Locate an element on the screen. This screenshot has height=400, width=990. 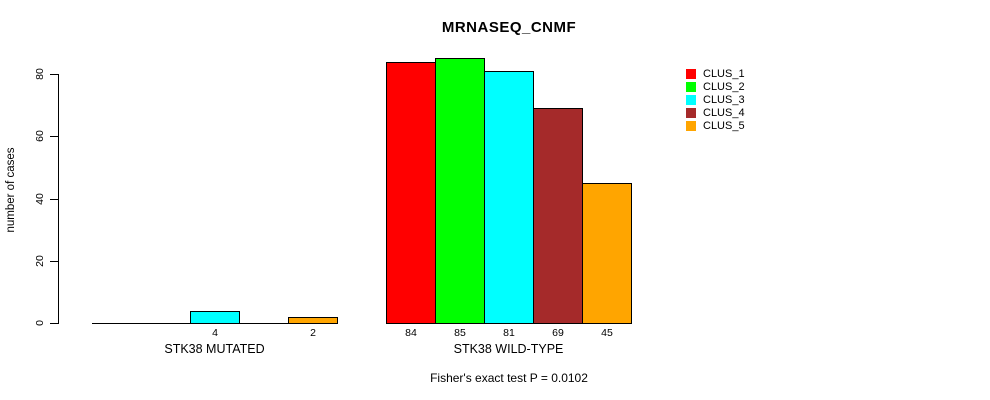
y-tick-label: 40 is located at coordinates (40, 198).